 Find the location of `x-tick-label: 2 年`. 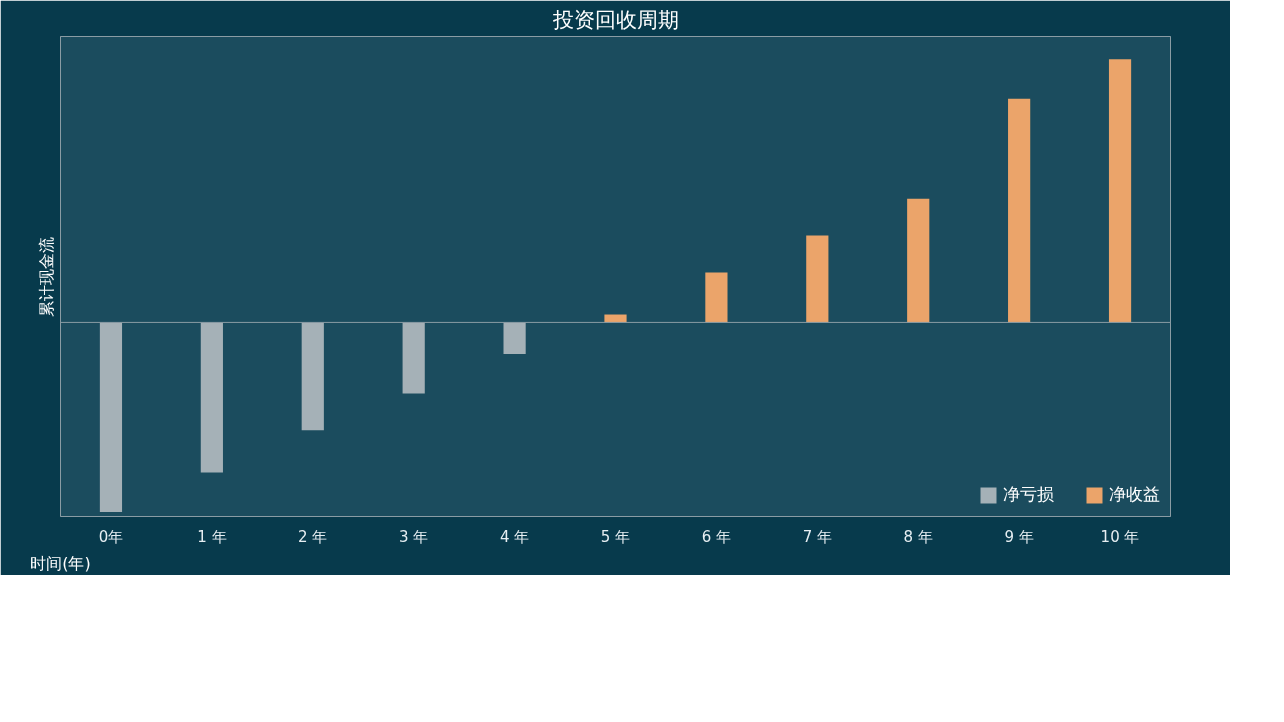

x-tick-label: 2 年 is located at coordinates (313, 536).